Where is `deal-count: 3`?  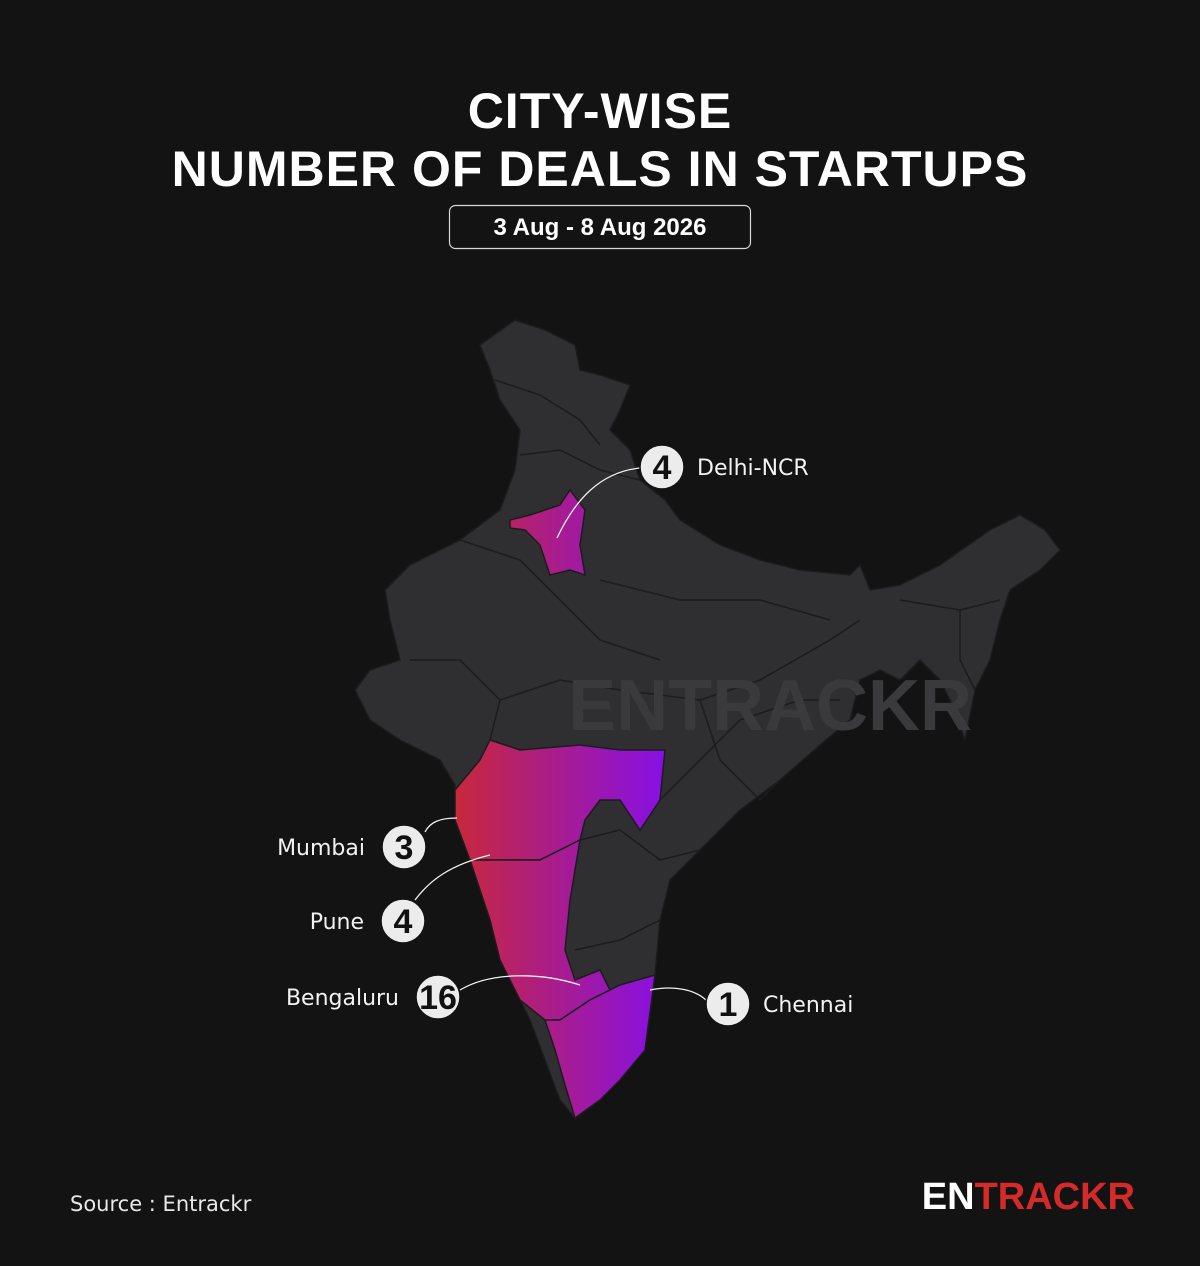 deal-count: 3 is located at coordinates (404, 848).